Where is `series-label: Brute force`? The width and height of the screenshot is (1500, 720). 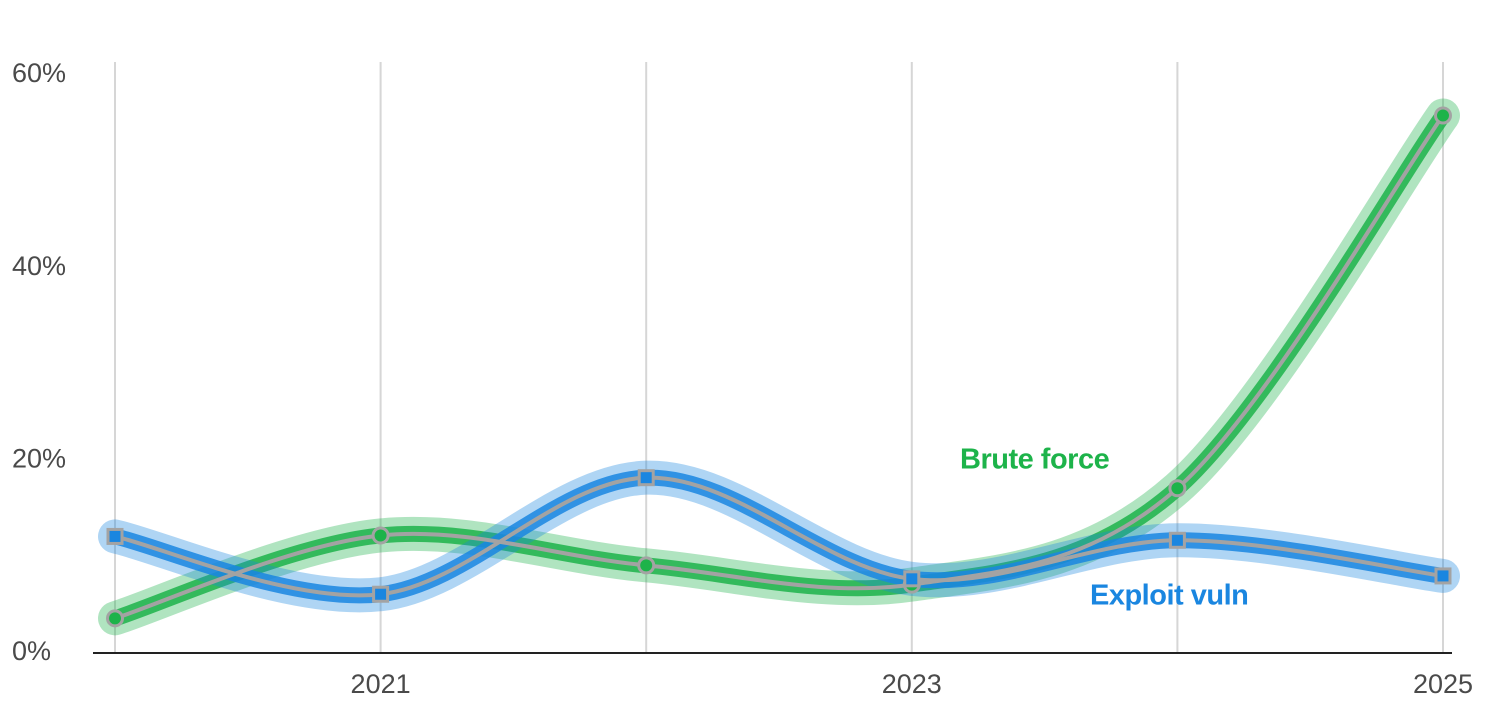 series-label: Brute force is located at coordinates (1035, 460).